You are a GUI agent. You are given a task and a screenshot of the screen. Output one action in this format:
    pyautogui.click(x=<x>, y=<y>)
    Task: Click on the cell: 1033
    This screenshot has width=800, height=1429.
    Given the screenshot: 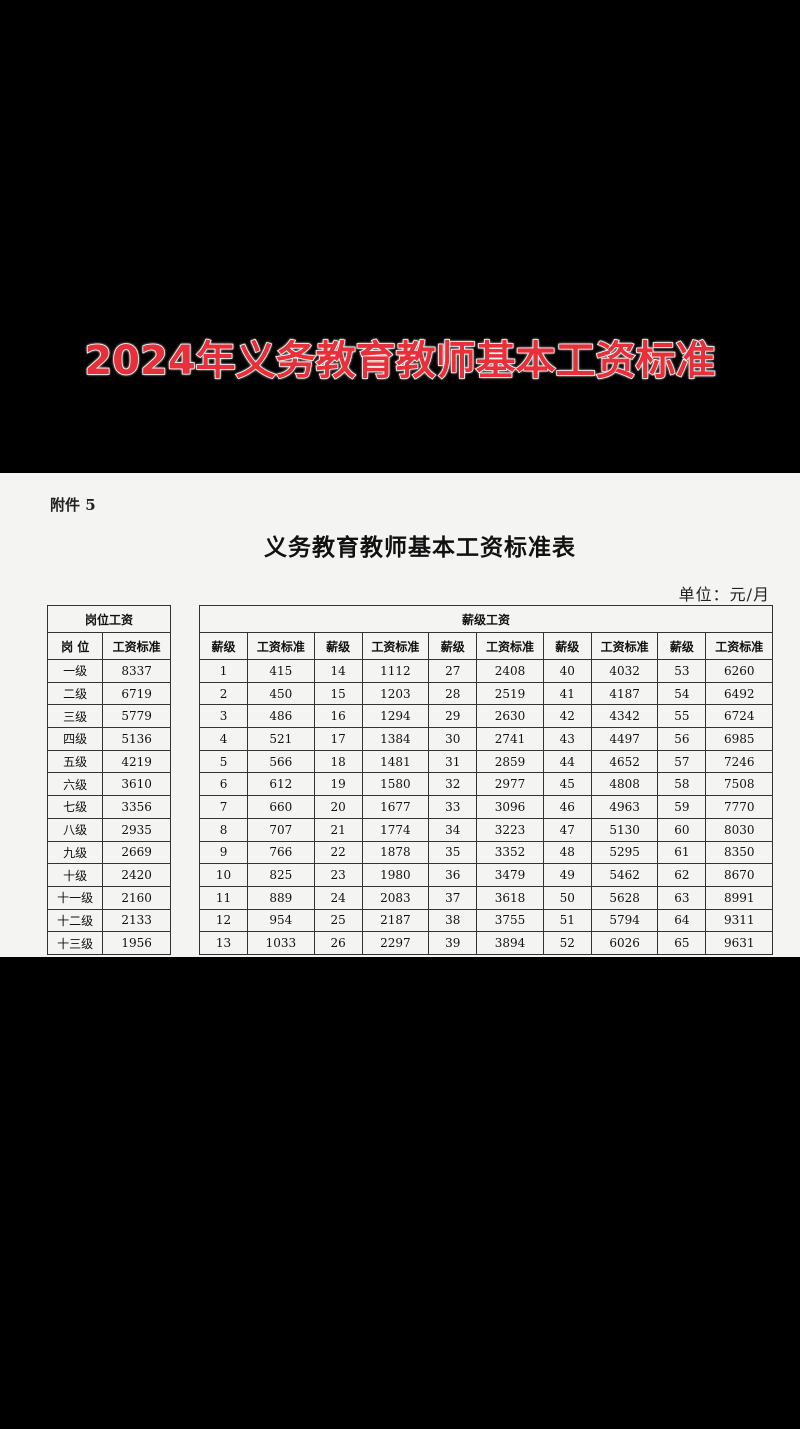 What is the action you would take?
    pyautogui.click(x=281, y=943)
    